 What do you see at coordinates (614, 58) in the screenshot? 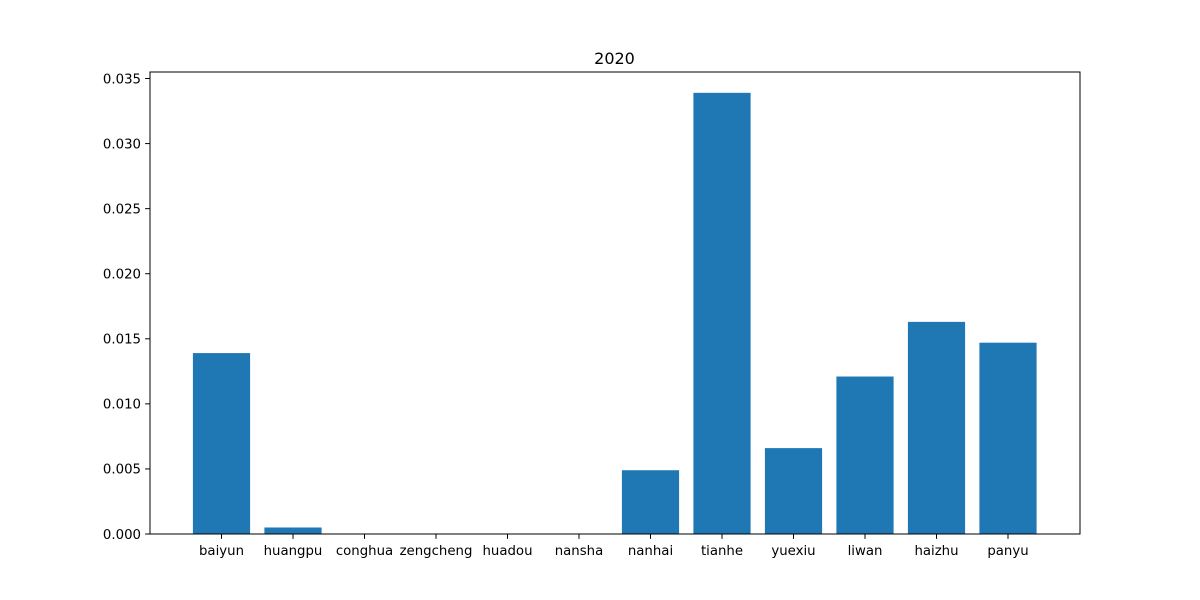
I see `chart-title: 2020` at bounding box center [614, 58].